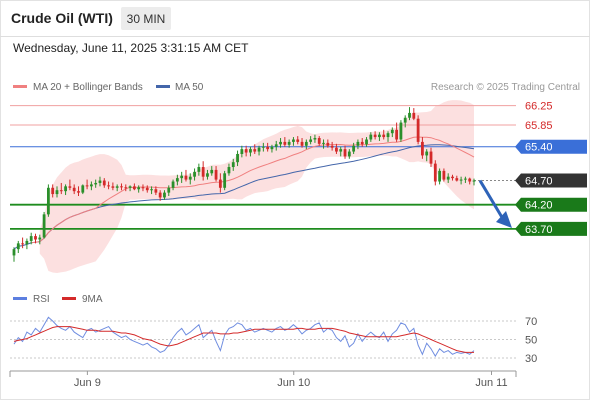  Describe the element at coordinates (69, 298) in the screenshot. I see `rsi-ma-legend-swatch` at that location.